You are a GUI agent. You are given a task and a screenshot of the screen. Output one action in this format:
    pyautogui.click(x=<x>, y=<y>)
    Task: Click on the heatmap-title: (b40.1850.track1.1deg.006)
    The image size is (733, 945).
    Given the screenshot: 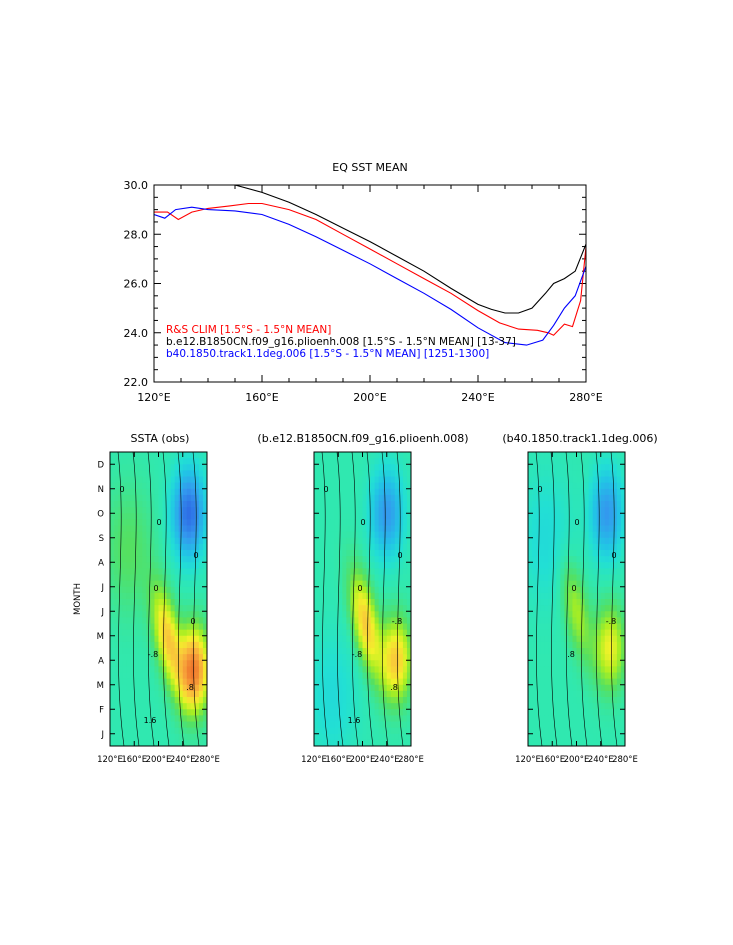 What is the action you would take?
    pyautogui.click(x=579, y=438)
    